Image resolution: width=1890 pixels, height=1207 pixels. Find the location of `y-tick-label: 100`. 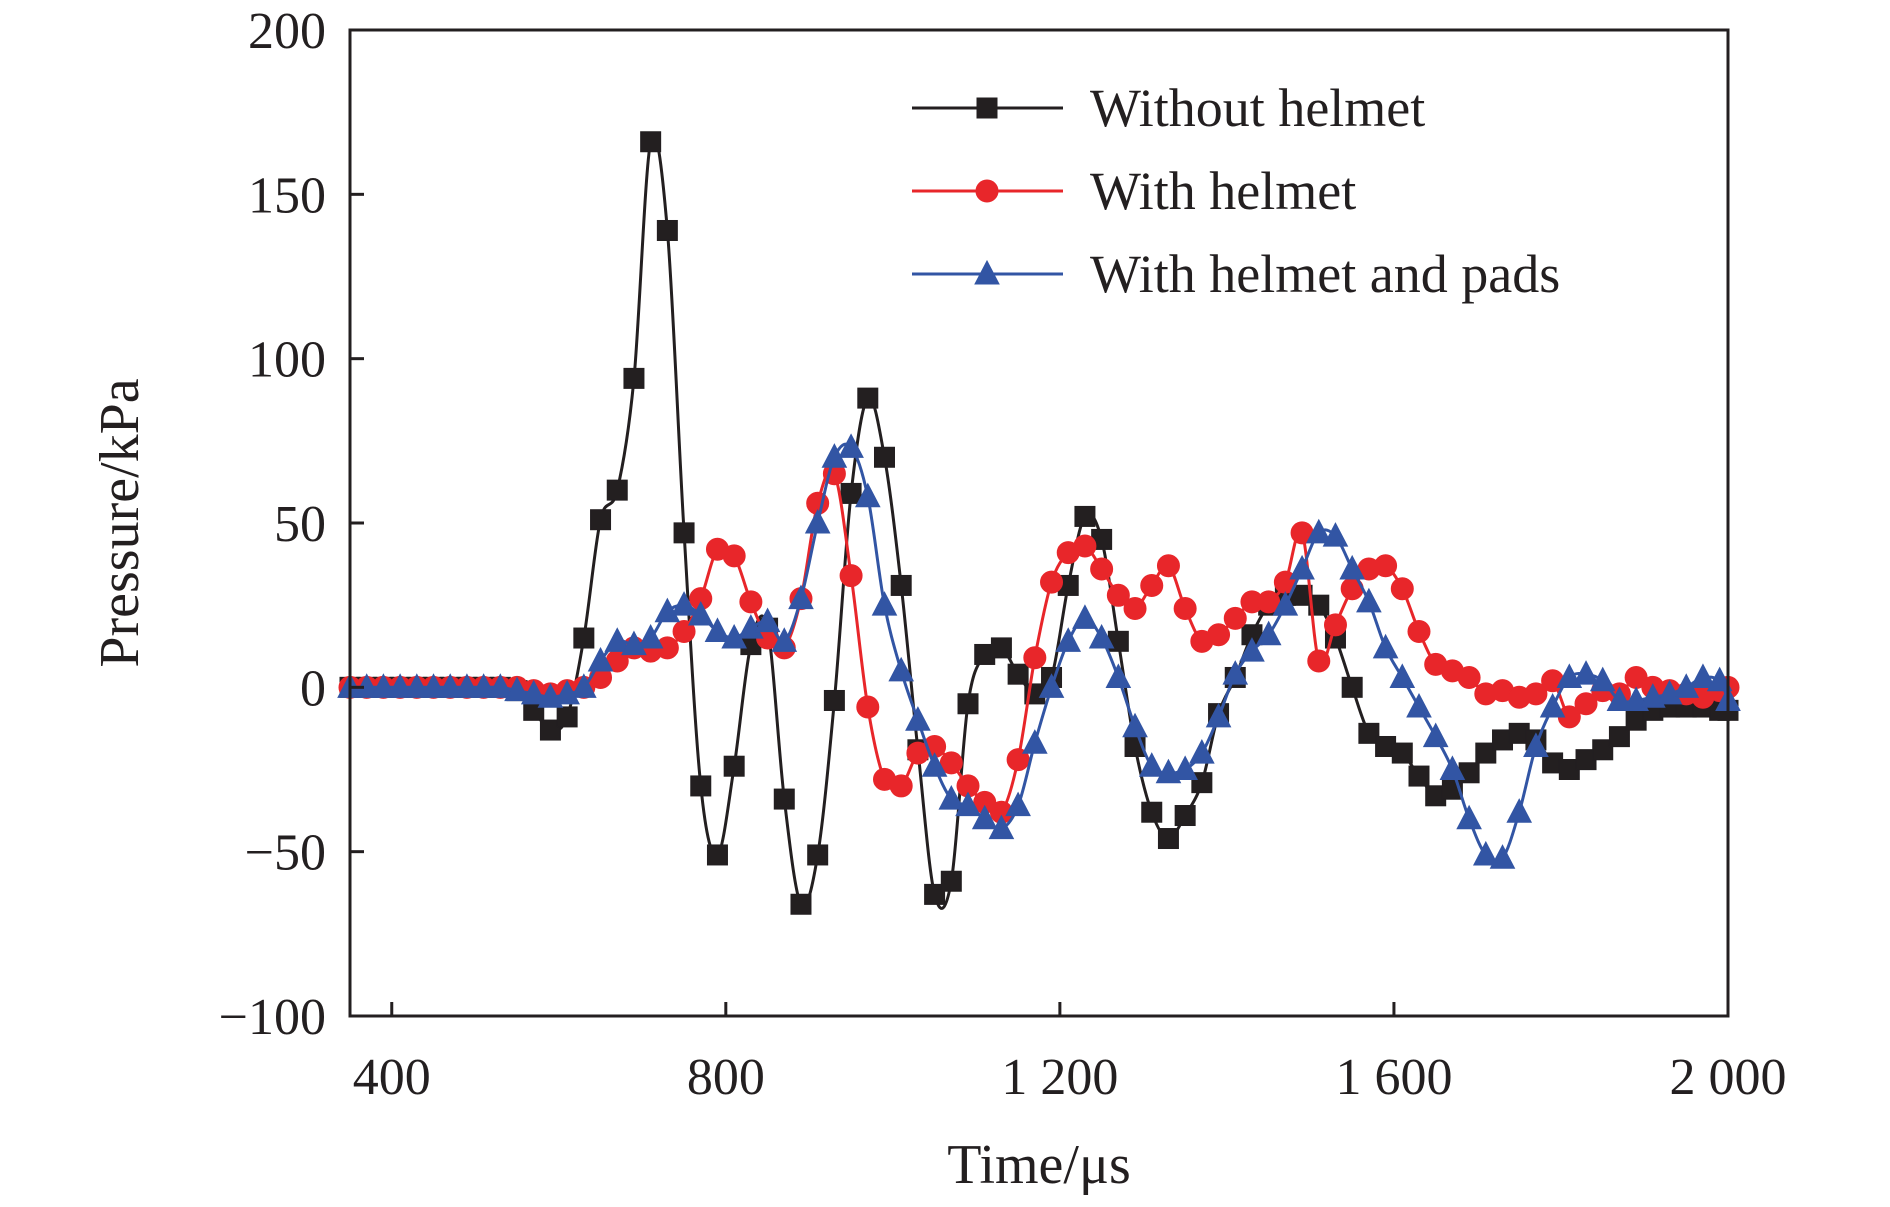

y-tick-label: 100 is located at coordinates (287, 360).